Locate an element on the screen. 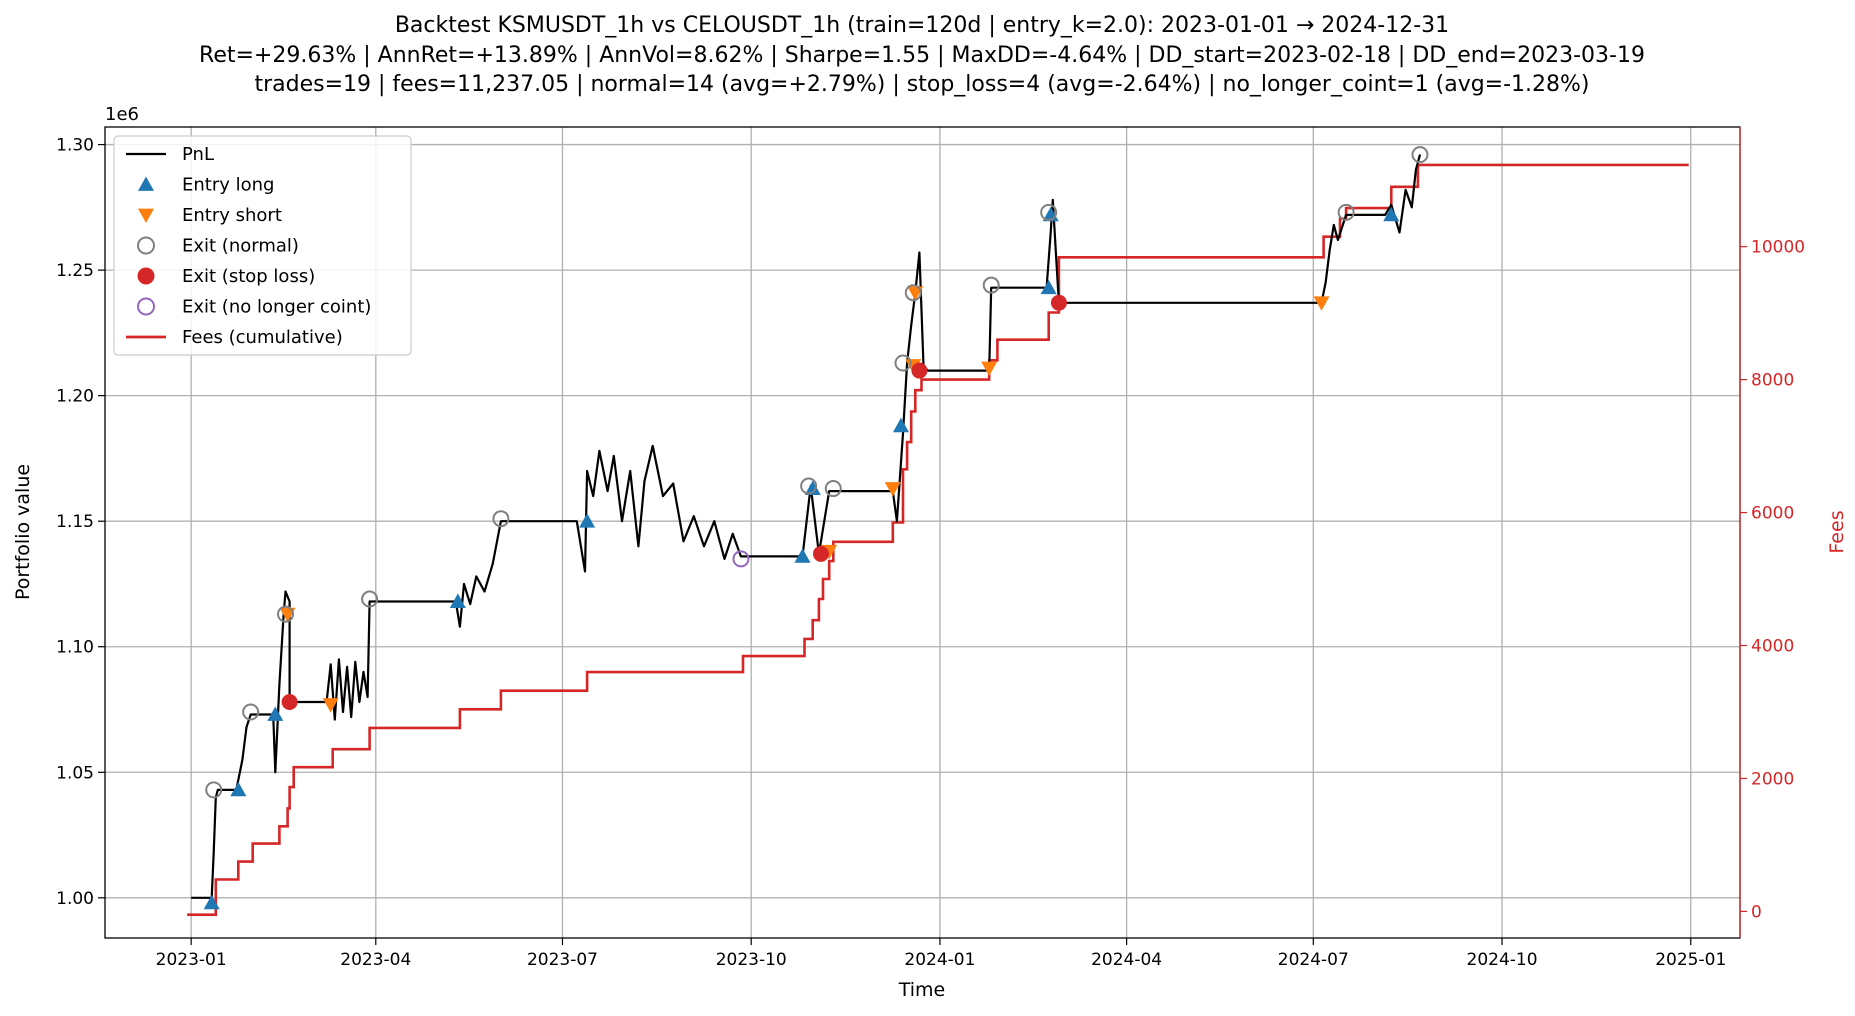 The height and width of the screenshot is (1016, 1855). legend-dot-swatch is located at coordinates (146, 276).